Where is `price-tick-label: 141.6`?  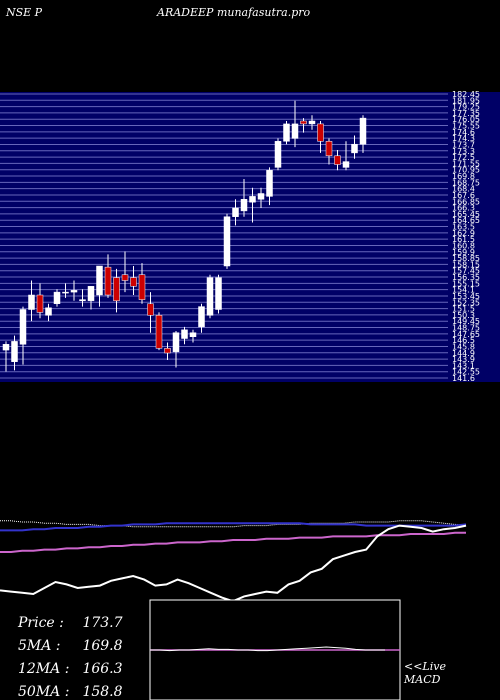
price-tick-label: 141.6 is located at coordinates (463, 378).